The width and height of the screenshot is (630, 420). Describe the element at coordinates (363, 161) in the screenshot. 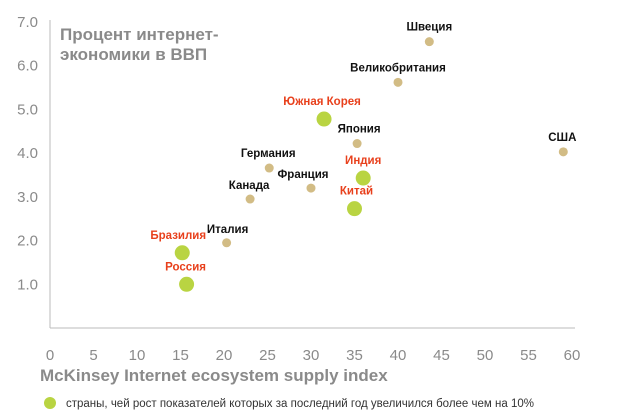

I see `data-point-label: Индия` at that location.